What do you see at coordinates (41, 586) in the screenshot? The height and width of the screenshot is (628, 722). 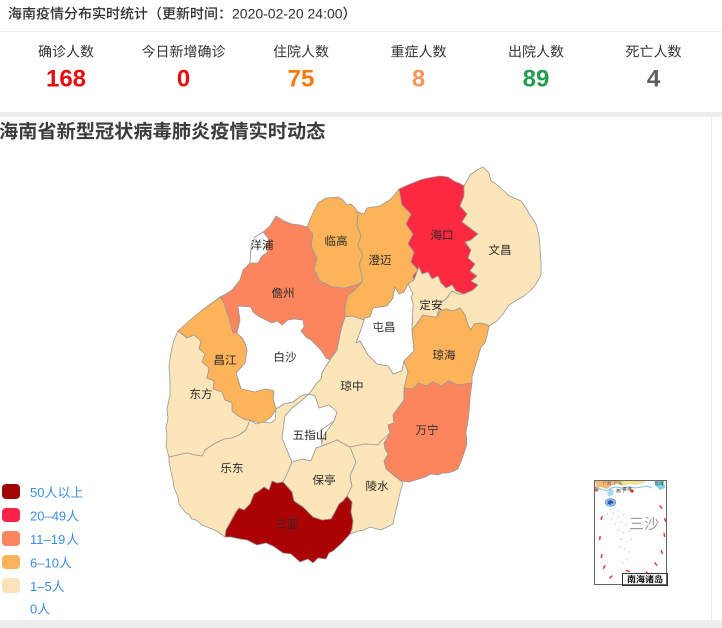 I see `svg-text: 1–5` at bounding box center [41, 586].